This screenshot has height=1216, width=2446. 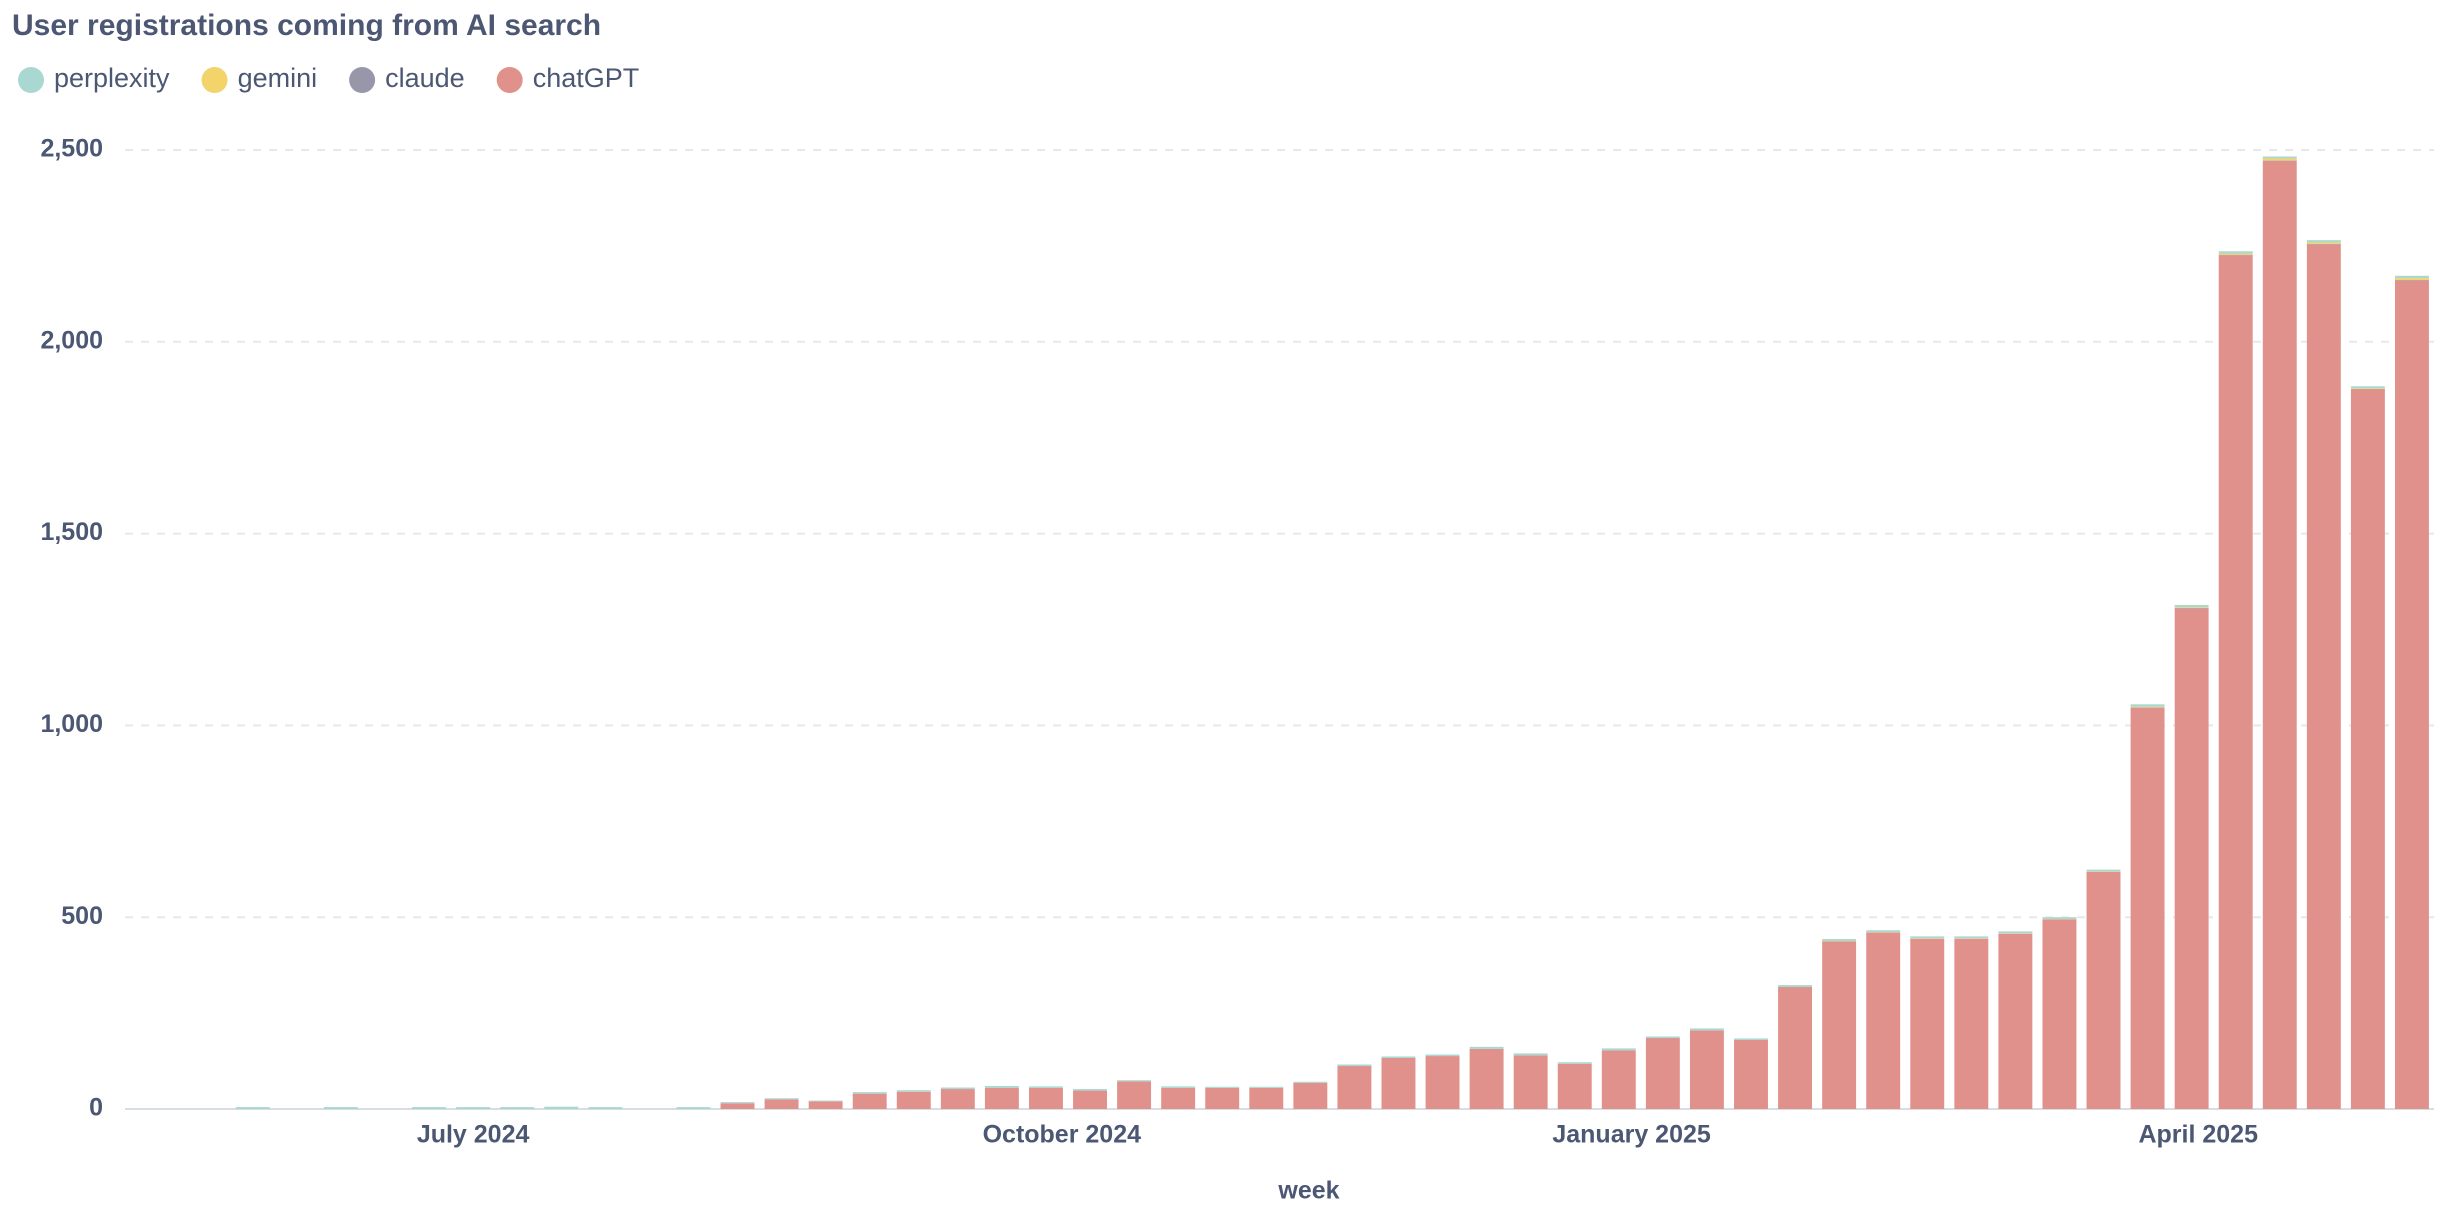 What do you see at coordinates (425, 78) in the screenshot?
I see `legend-label: claude` at bounding box center [425, 78].